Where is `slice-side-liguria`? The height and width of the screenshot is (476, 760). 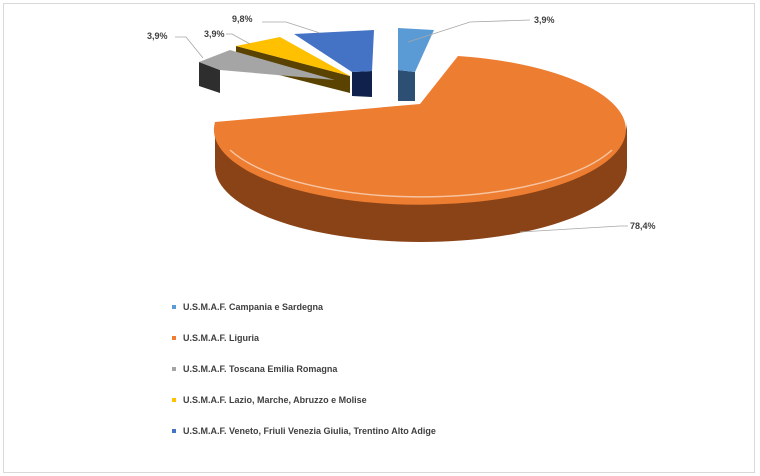
slice-side-liguria is located at coordinates (421, 182).